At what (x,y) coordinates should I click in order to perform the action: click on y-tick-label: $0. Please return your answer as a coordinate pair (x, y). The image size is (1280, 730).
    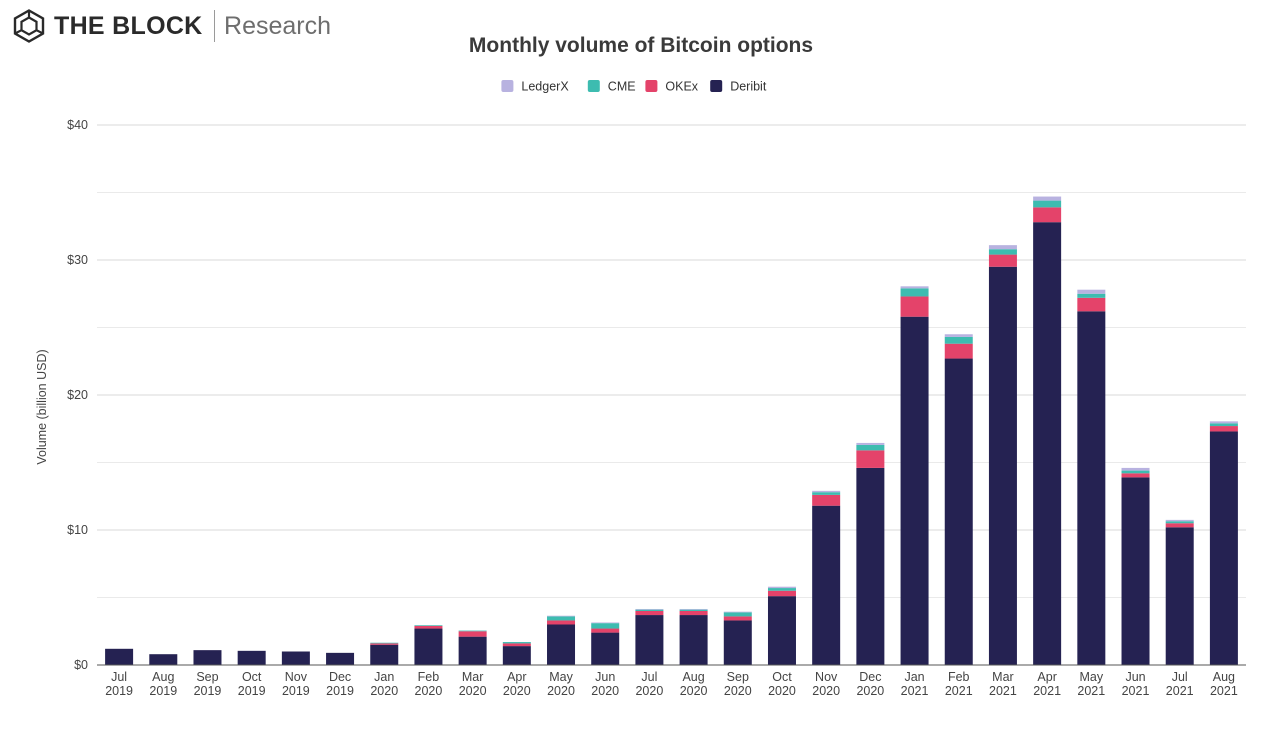
    Looking at the image, I should click on (81, 665).